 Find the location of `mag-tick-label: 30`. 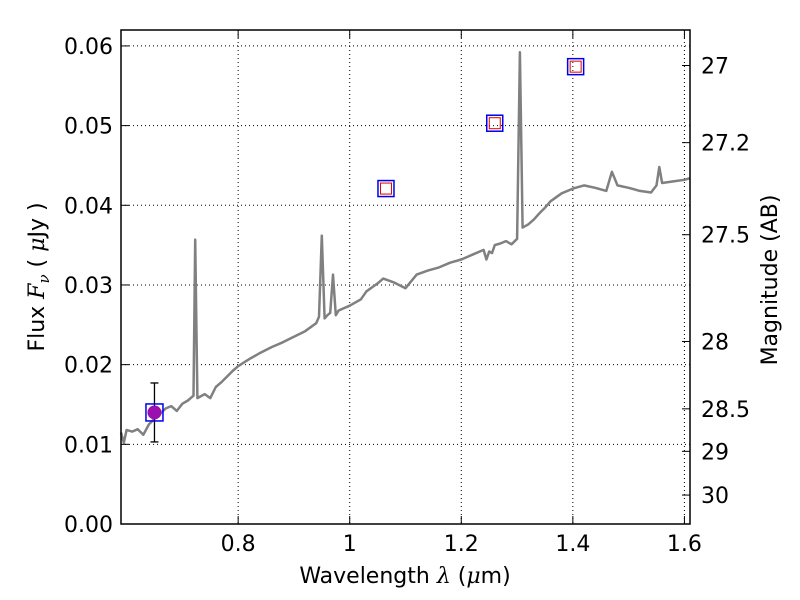

mag-tick-label: 30 is located at coordinates (715, 496).